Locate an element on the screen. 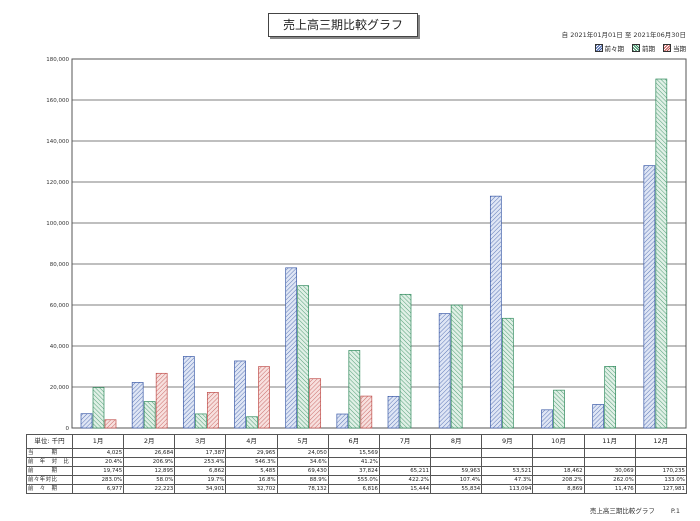 This screenshot has height=521, width=700. table-cell: 206.9% is located at coordinates (149, 462).